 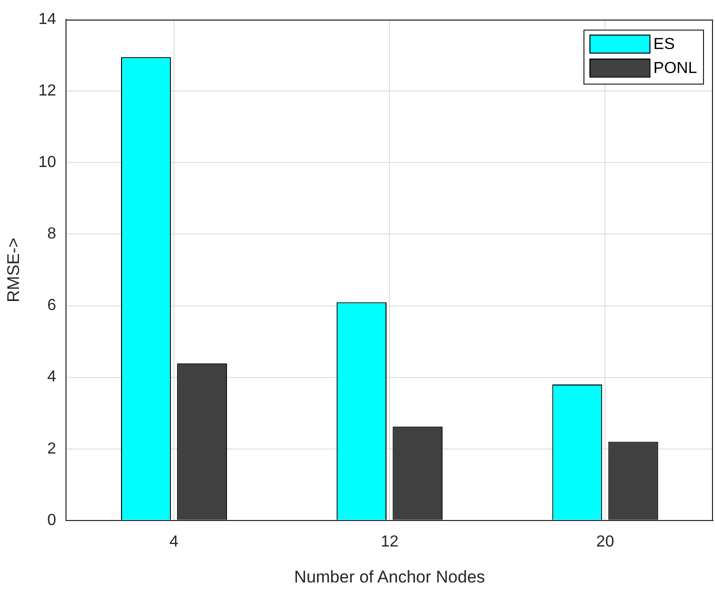 I want to click on x-tick-label: 20, so click(x=605, y=541).